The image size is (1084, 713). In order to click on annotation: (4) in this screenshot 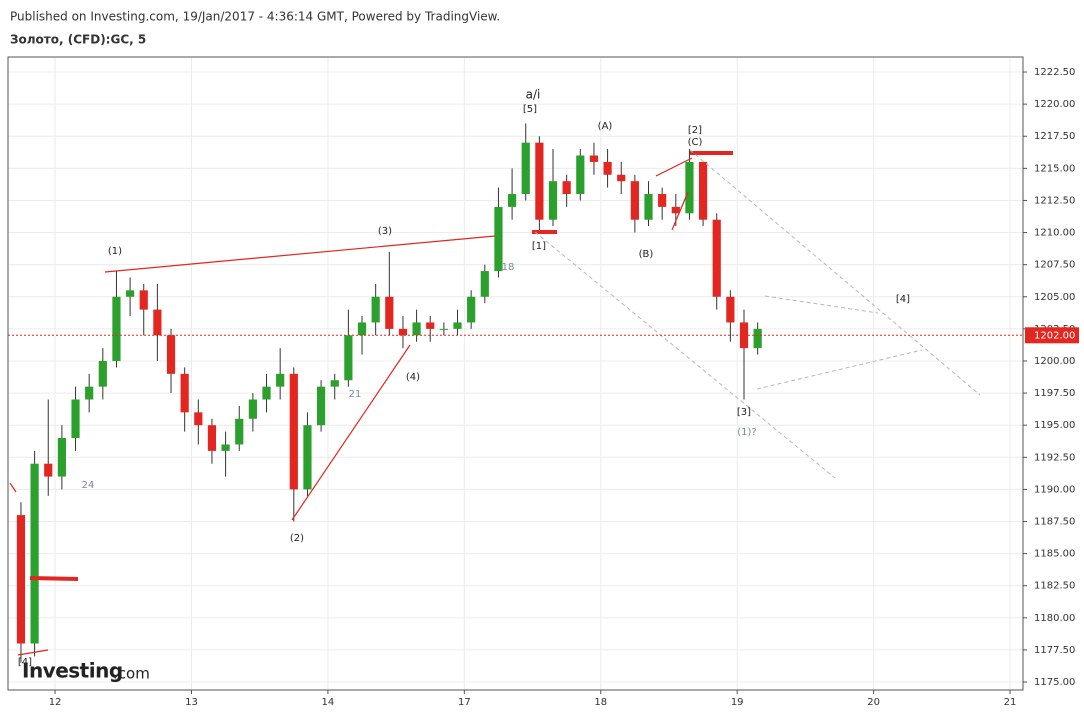, I will do `click(413, 377)`.